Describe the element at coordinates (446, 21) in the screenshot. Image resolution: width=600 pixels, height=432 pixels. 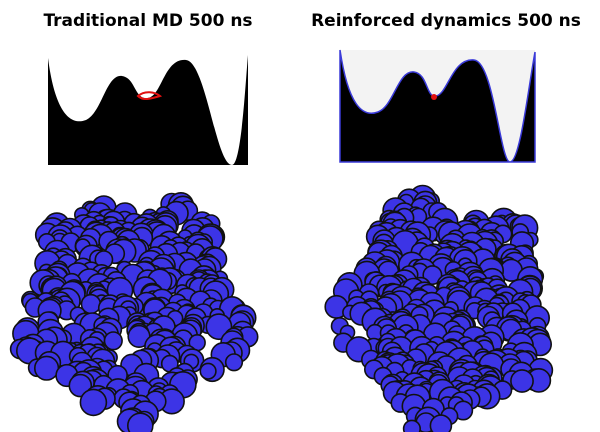
I see `panel-title: Reinforced dynamics 500 ns` at that location.